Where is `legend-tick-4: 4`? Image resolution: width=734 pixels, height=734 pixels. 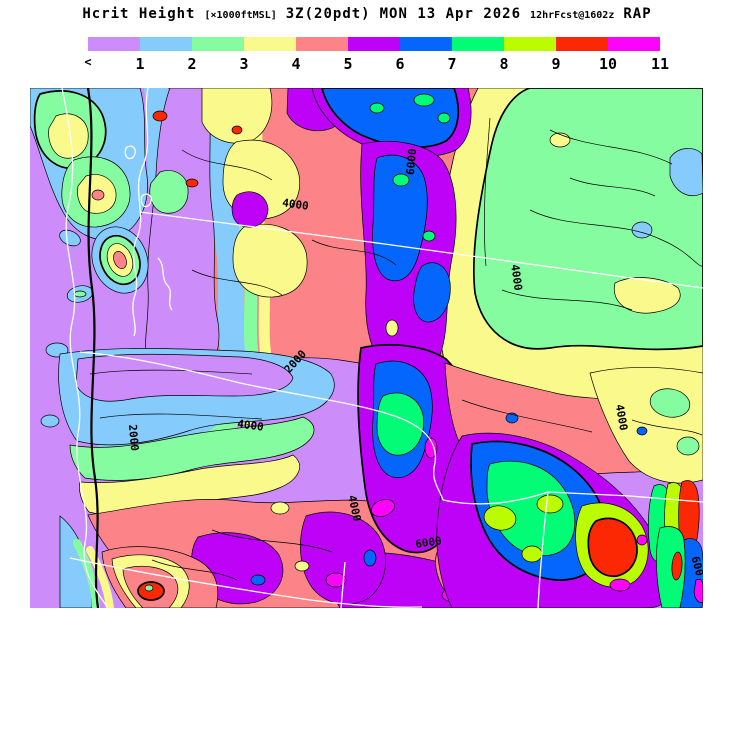 legend-tick-4: 4 is located at coordinates (296, 64).